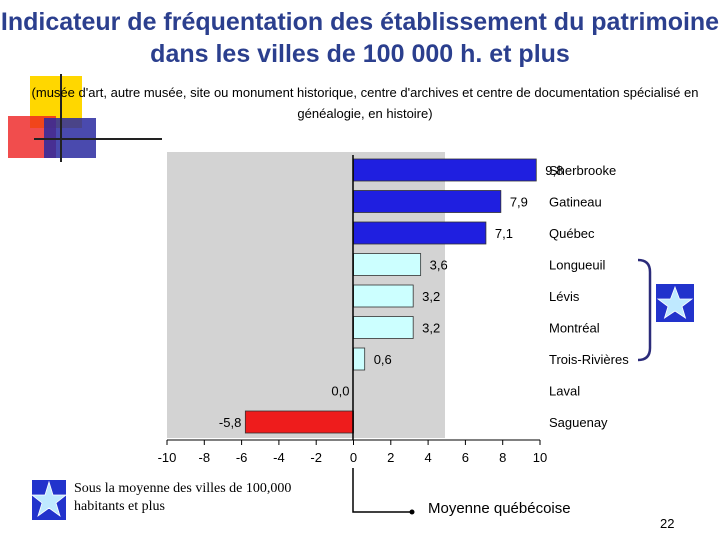  I want to click on value-label-4: 3,2, so click(431, 296).